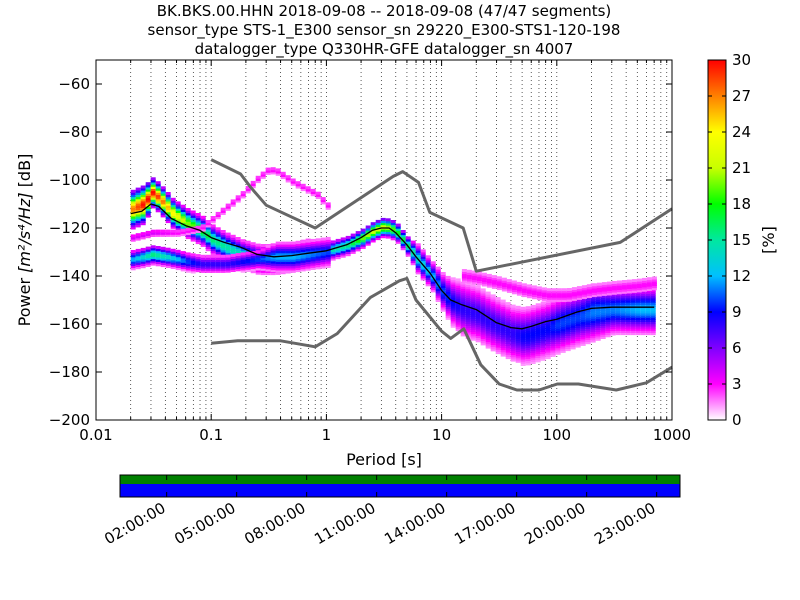 The height and width of the screenshot is (600, 800). Describe the element at coordinates (24, 240) in the screenshot. I see `y-axis-label: Power [m²/s⁴/Hz] [dB]` at that location.